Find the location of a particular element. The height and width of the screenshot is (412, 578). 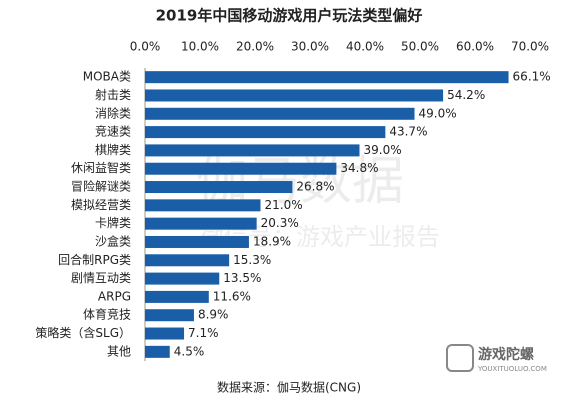

y-tick-label: 冒险解谜类 is located at coordinates (101, 186).